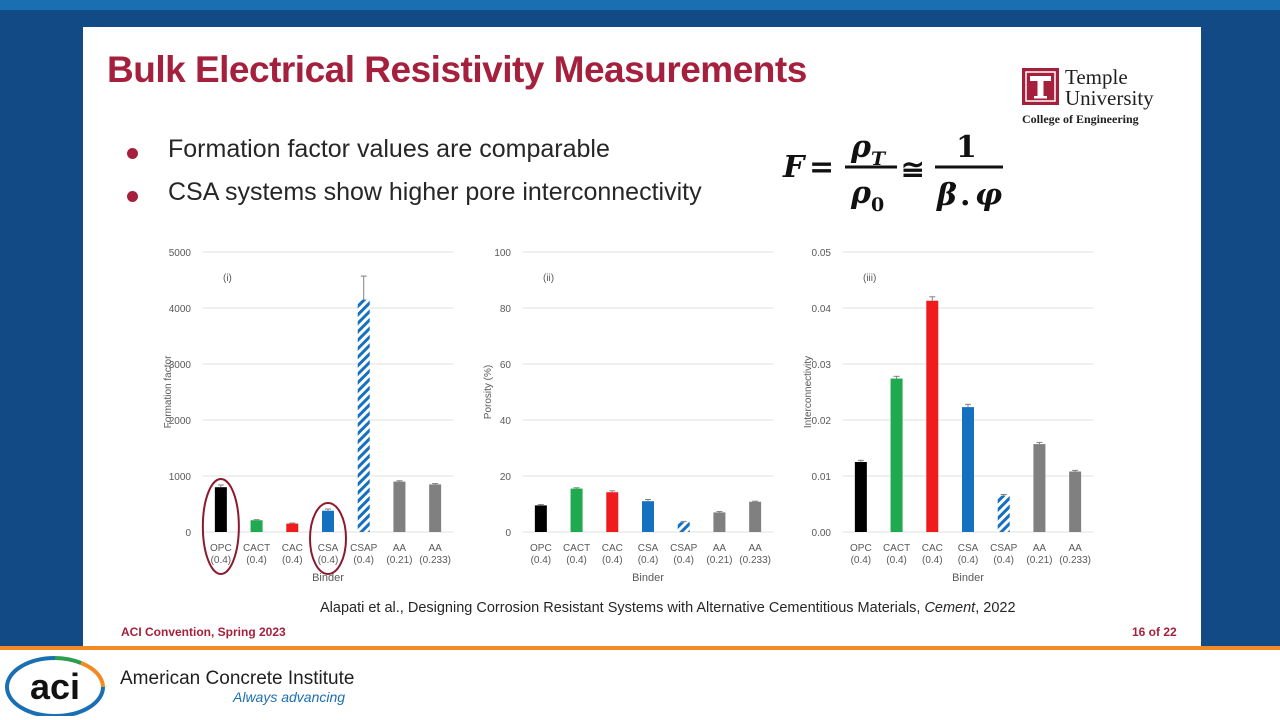 The width and height of the screenshot is (1280, 720). I want to click on highlight-ellipse, so click(328, 538).